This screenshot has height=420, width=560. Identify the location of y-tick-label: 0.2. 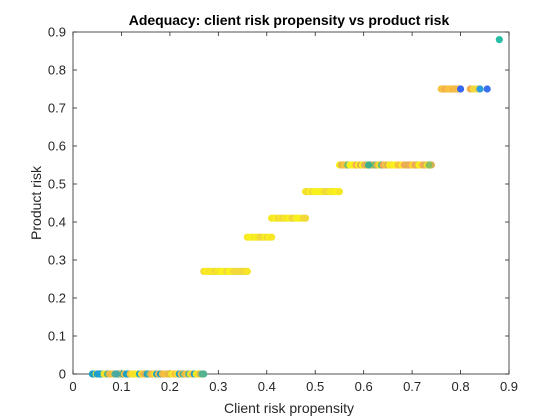
(57, 298).